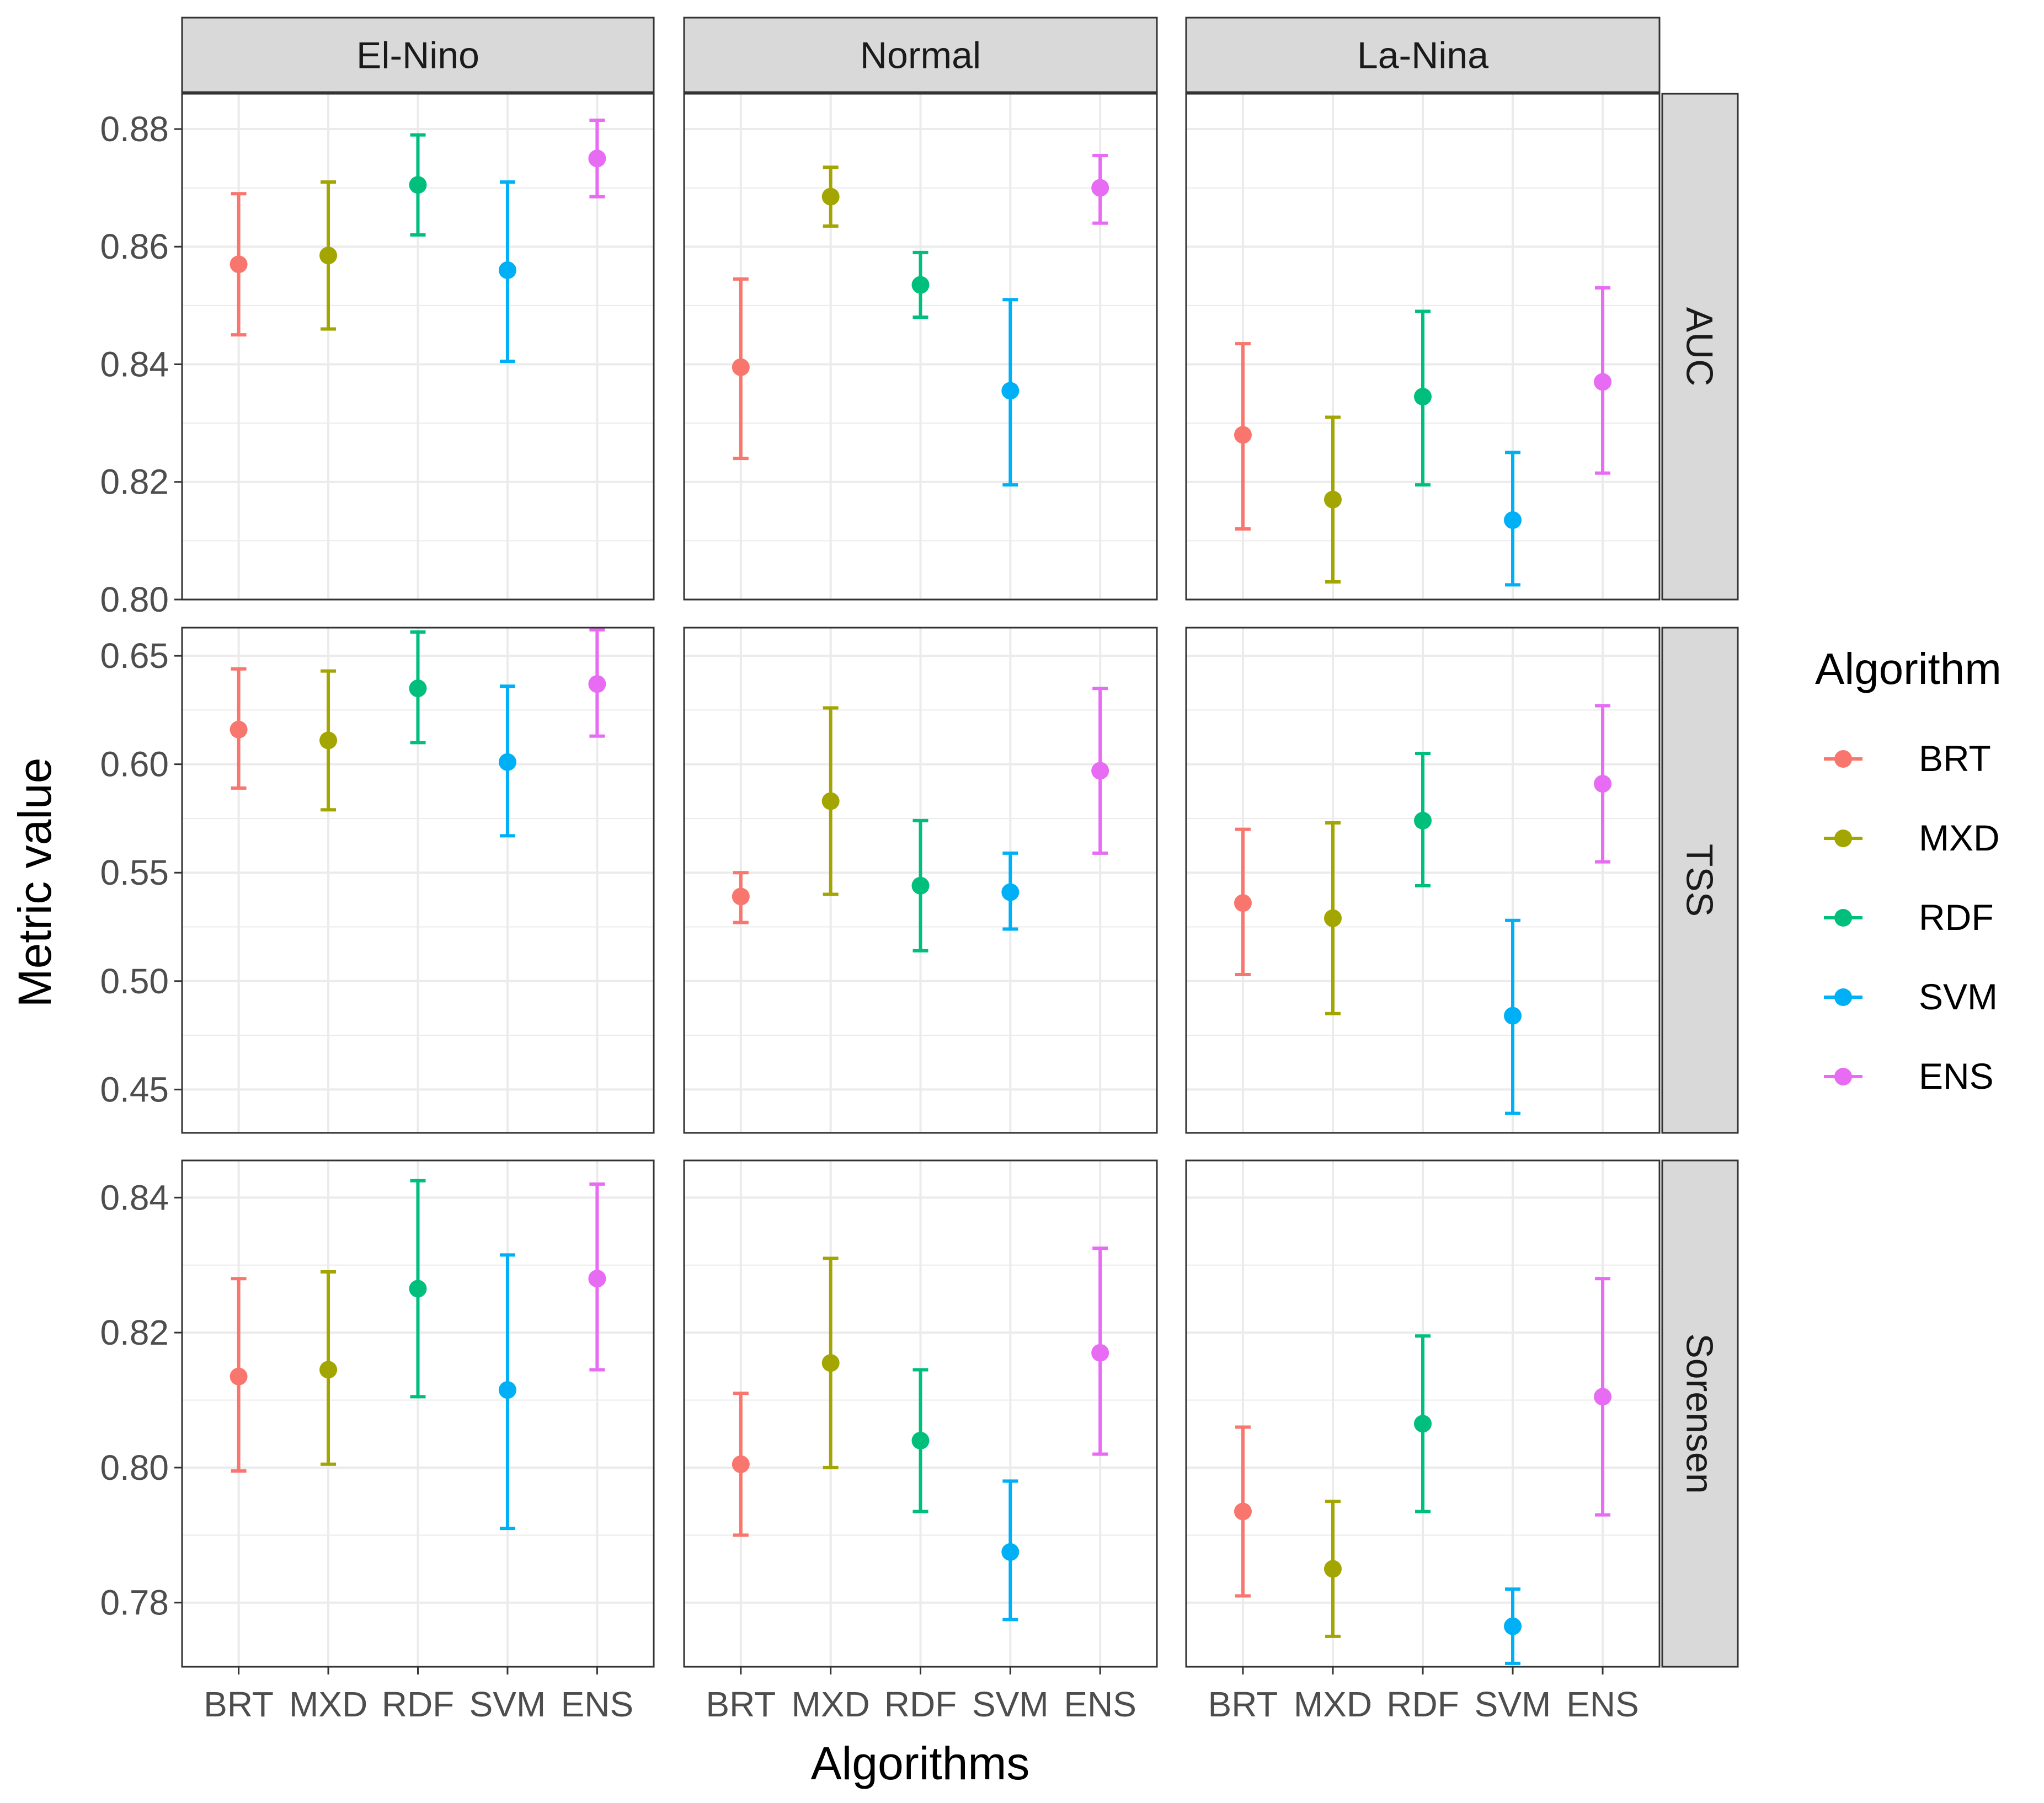  I want to click on panel-tss-la-nina, so click(1423, 880).